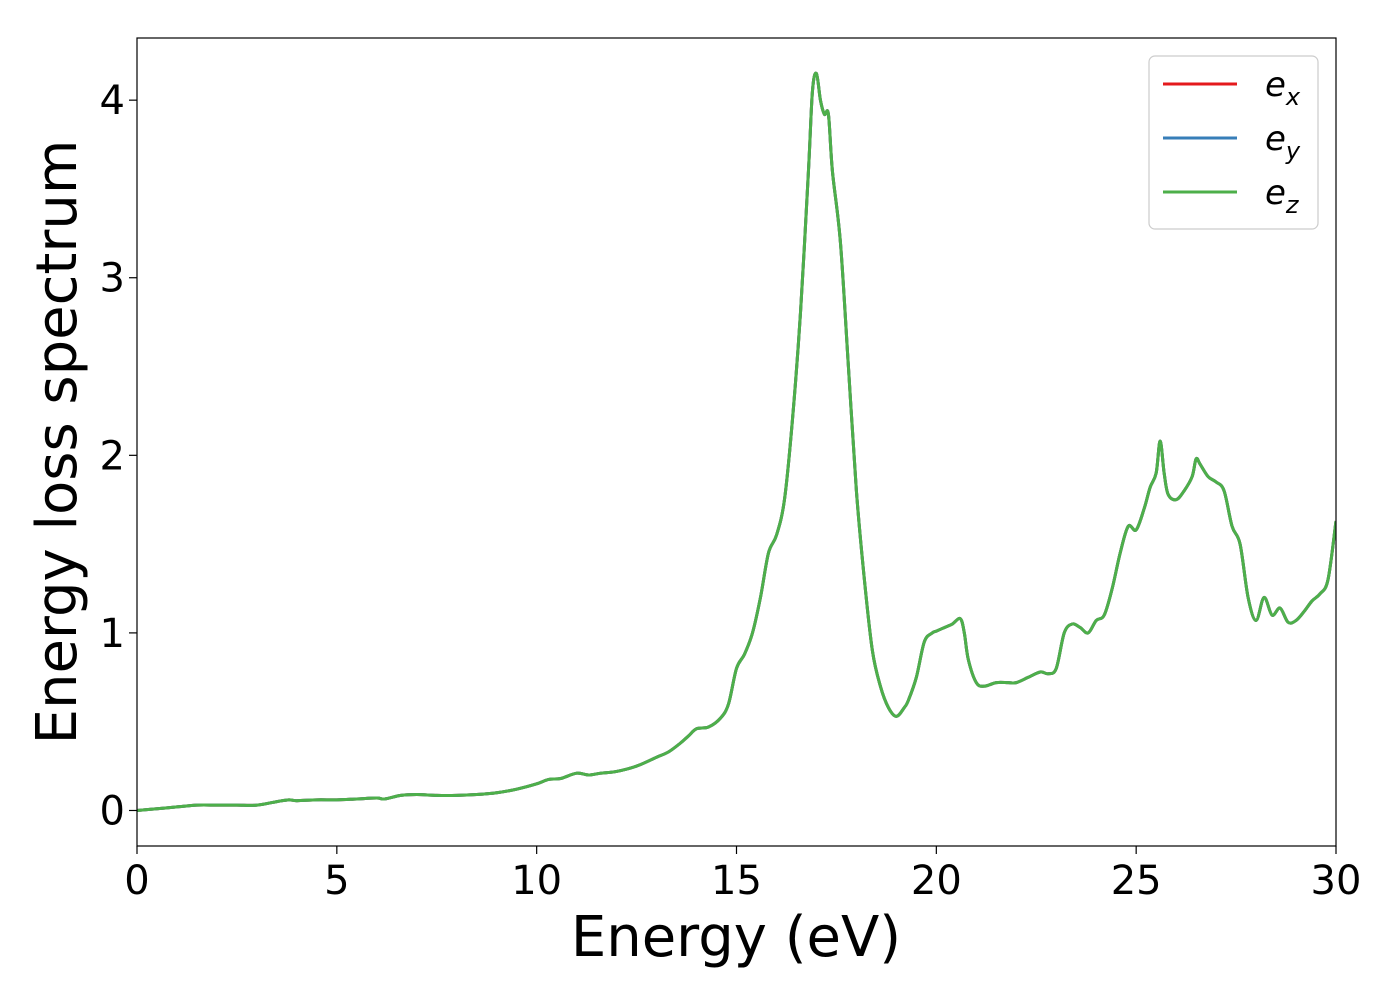  What do you see at coordinates (536, 881) in the screenshot?
I see `x-tick-label: 10` at bounding box center [536, 881].